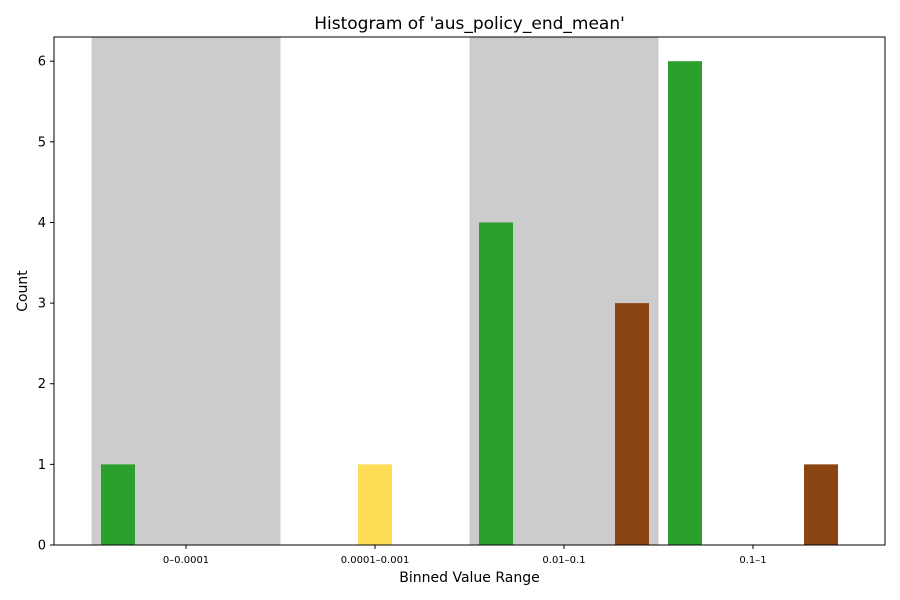 This screenshot has width=900, height=600. What do you see at coordinates (42, 465) in the screenshot?
I see `y-tick-label: 1` at bounding box center [42, 465].